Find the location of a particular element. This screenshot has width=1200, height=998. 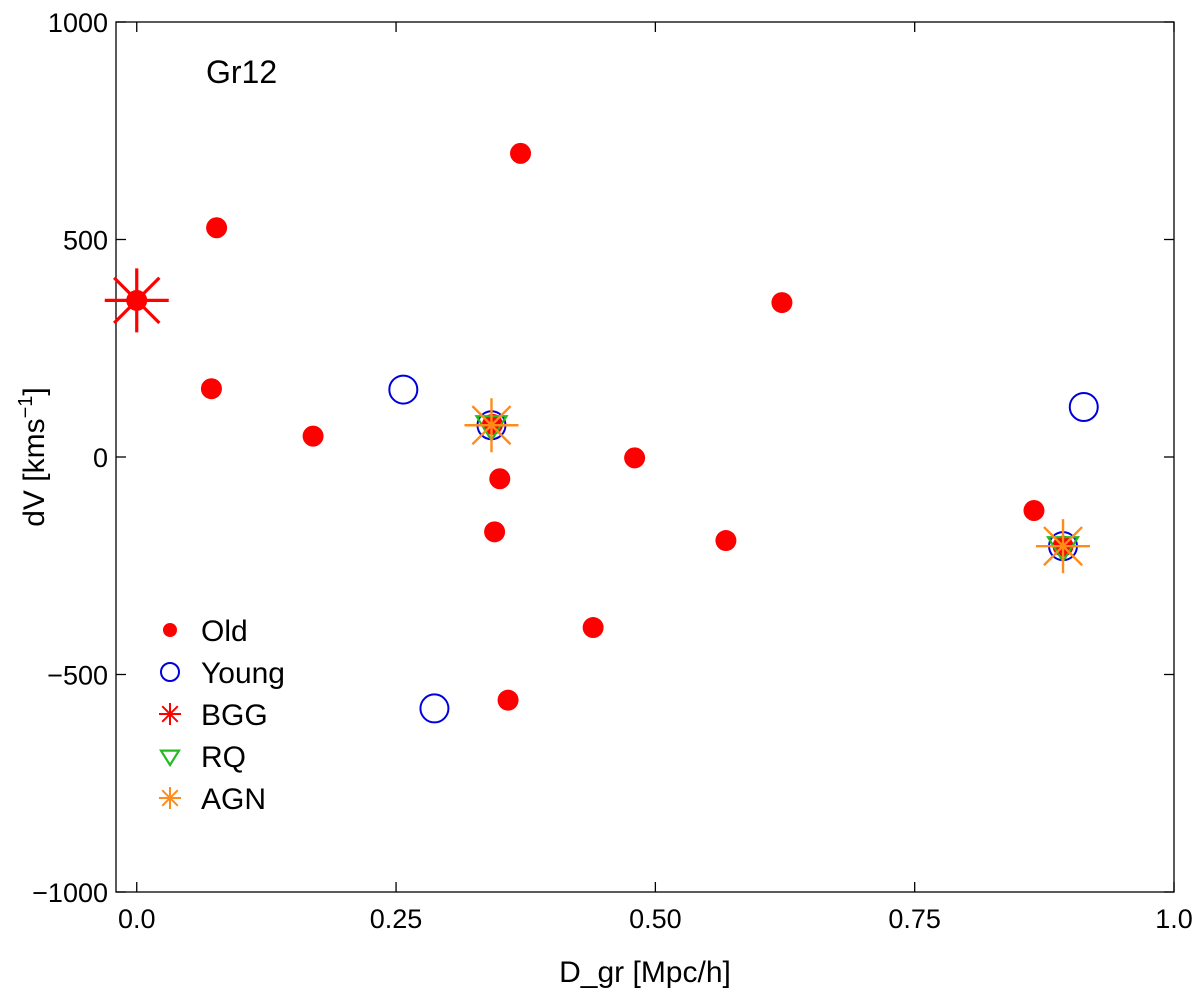

x-tick-label: 0.50 is located at coordinates (655, 919).